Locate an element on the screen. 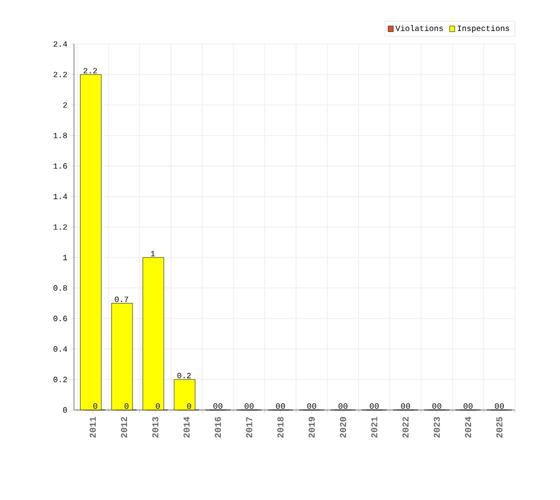 Image resolution: width=560 pixels, height=500 pixels. y-tick-label: 2.4 is located at coordinates (61, 44).